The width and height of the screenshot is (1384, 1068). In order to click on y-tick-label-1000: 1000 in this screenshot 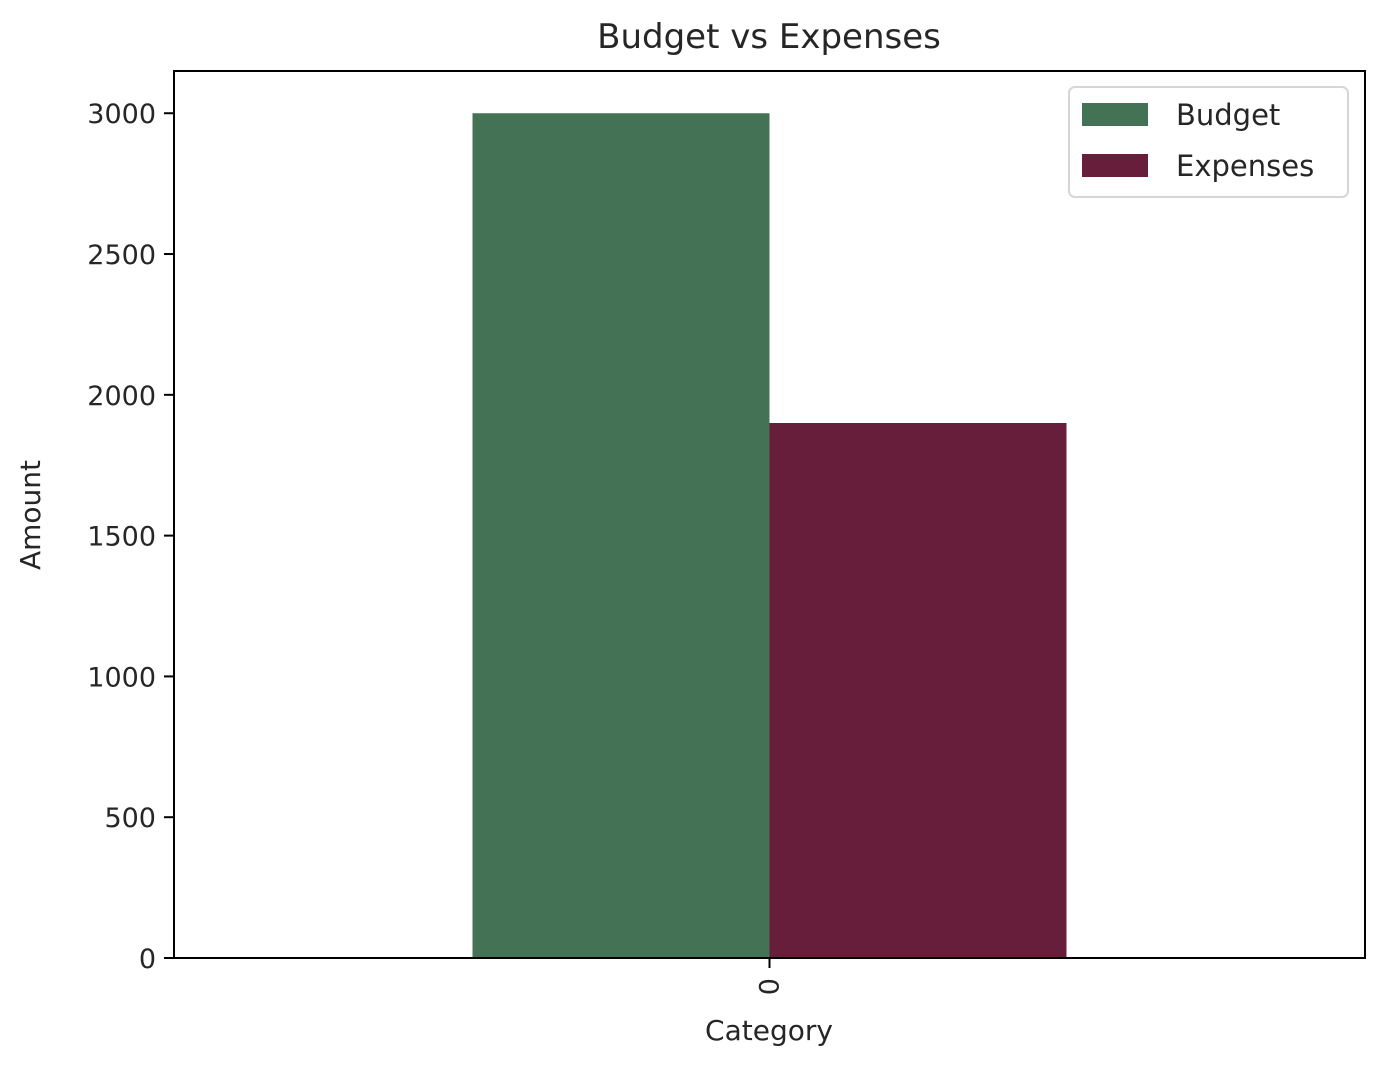, I will do `click(121, 677)`.